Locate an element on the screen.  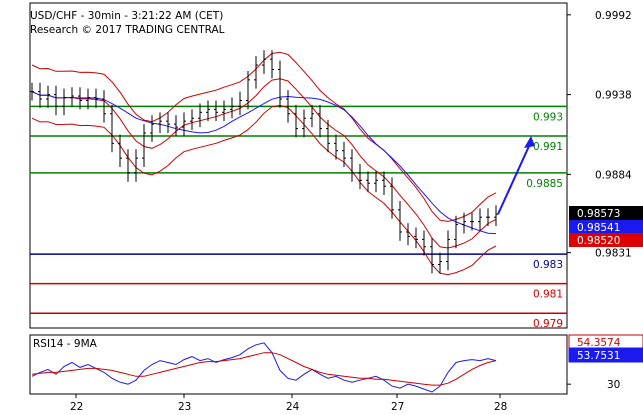
rsi-badge-label: 53.7531 is located at coordinates (598, 356).